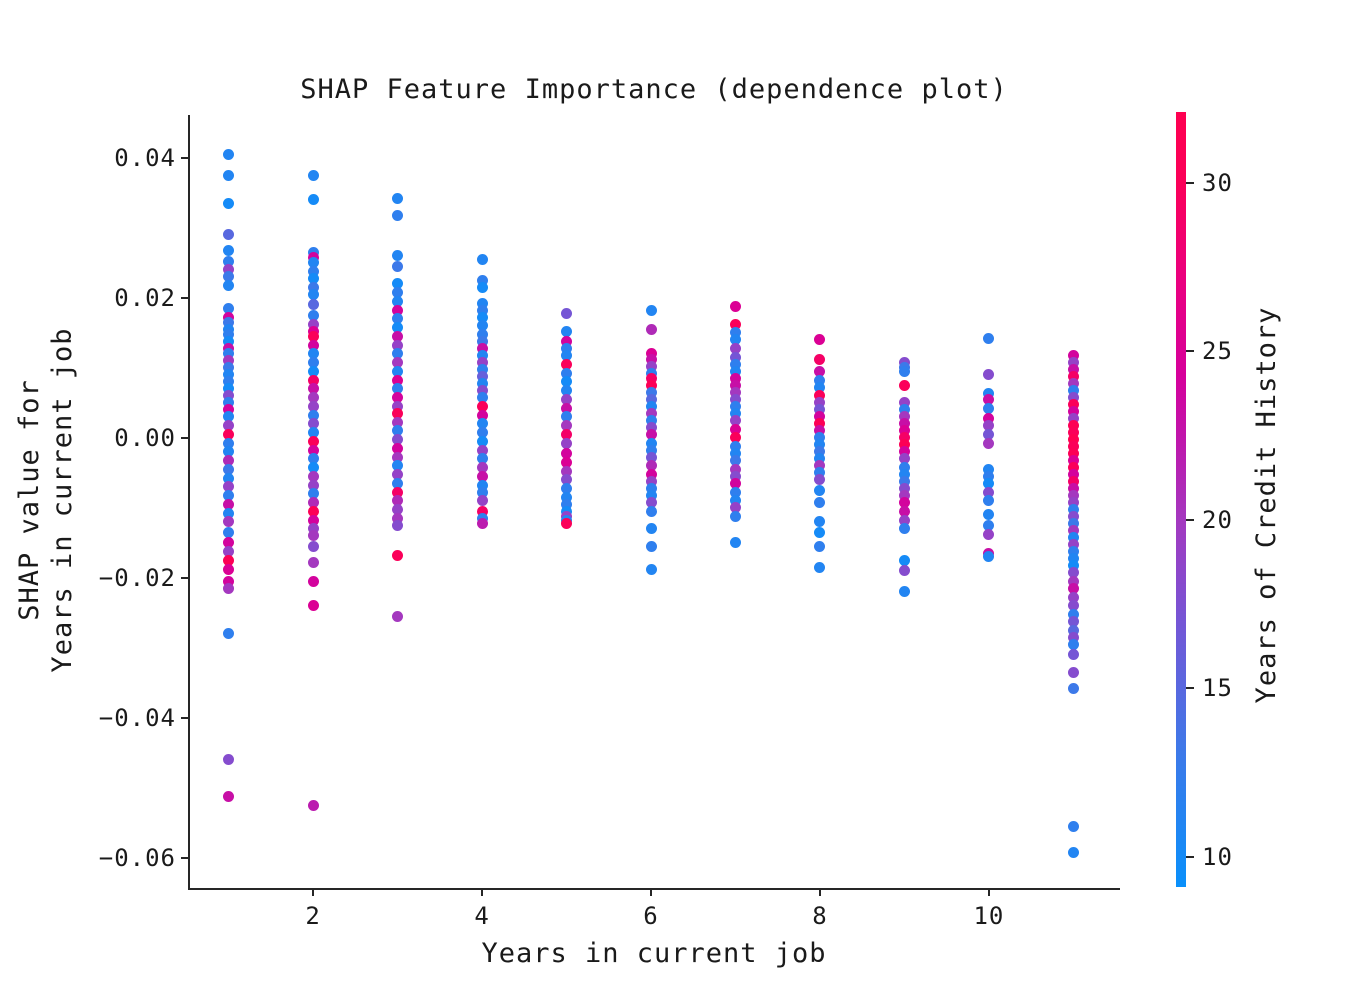 This screenshot has height=987, width=1355. Describe the element at coordinates (145, 157) in the screenshot. I see `y-tick-label: 0.04` at that location.